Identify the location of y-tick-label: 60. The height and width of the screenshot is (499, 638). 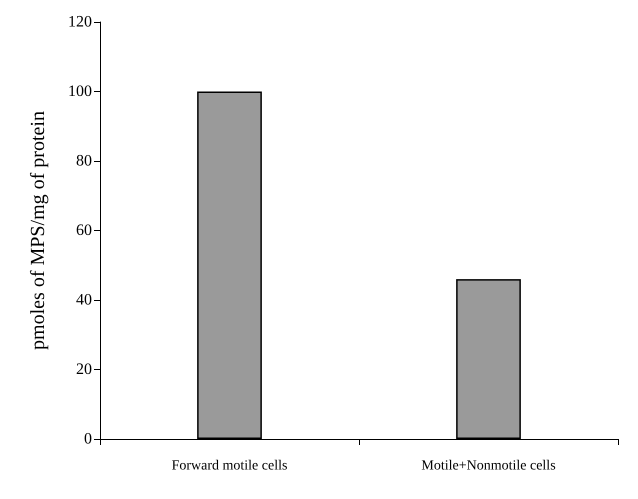
(84, 230).